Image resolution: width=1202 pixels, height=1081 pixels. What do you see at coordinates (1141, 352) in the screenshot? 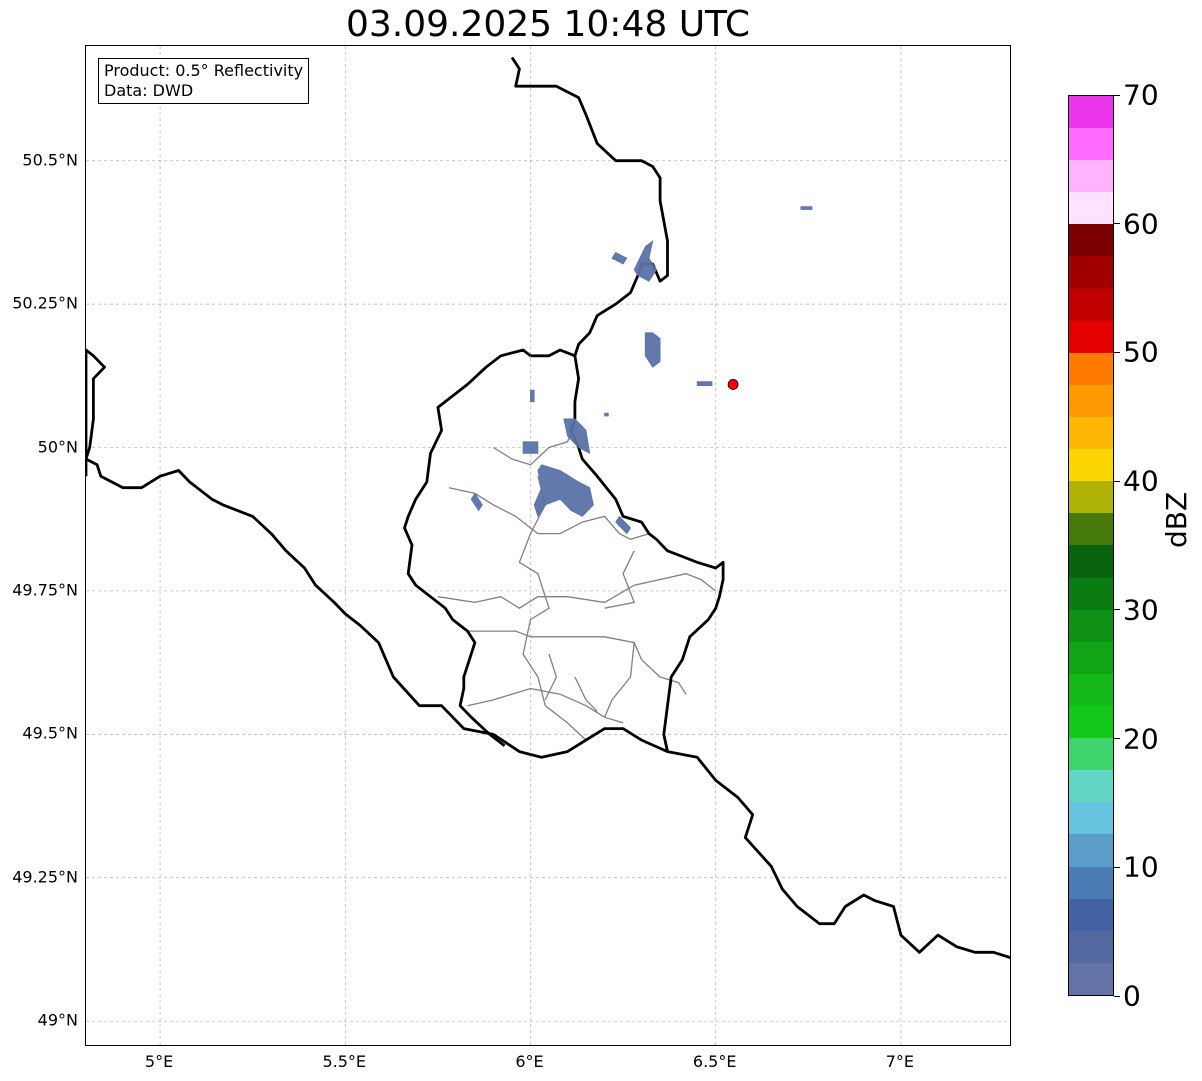
I see `colorbar-tick-label: 50` at bounding box center [1141, 352].